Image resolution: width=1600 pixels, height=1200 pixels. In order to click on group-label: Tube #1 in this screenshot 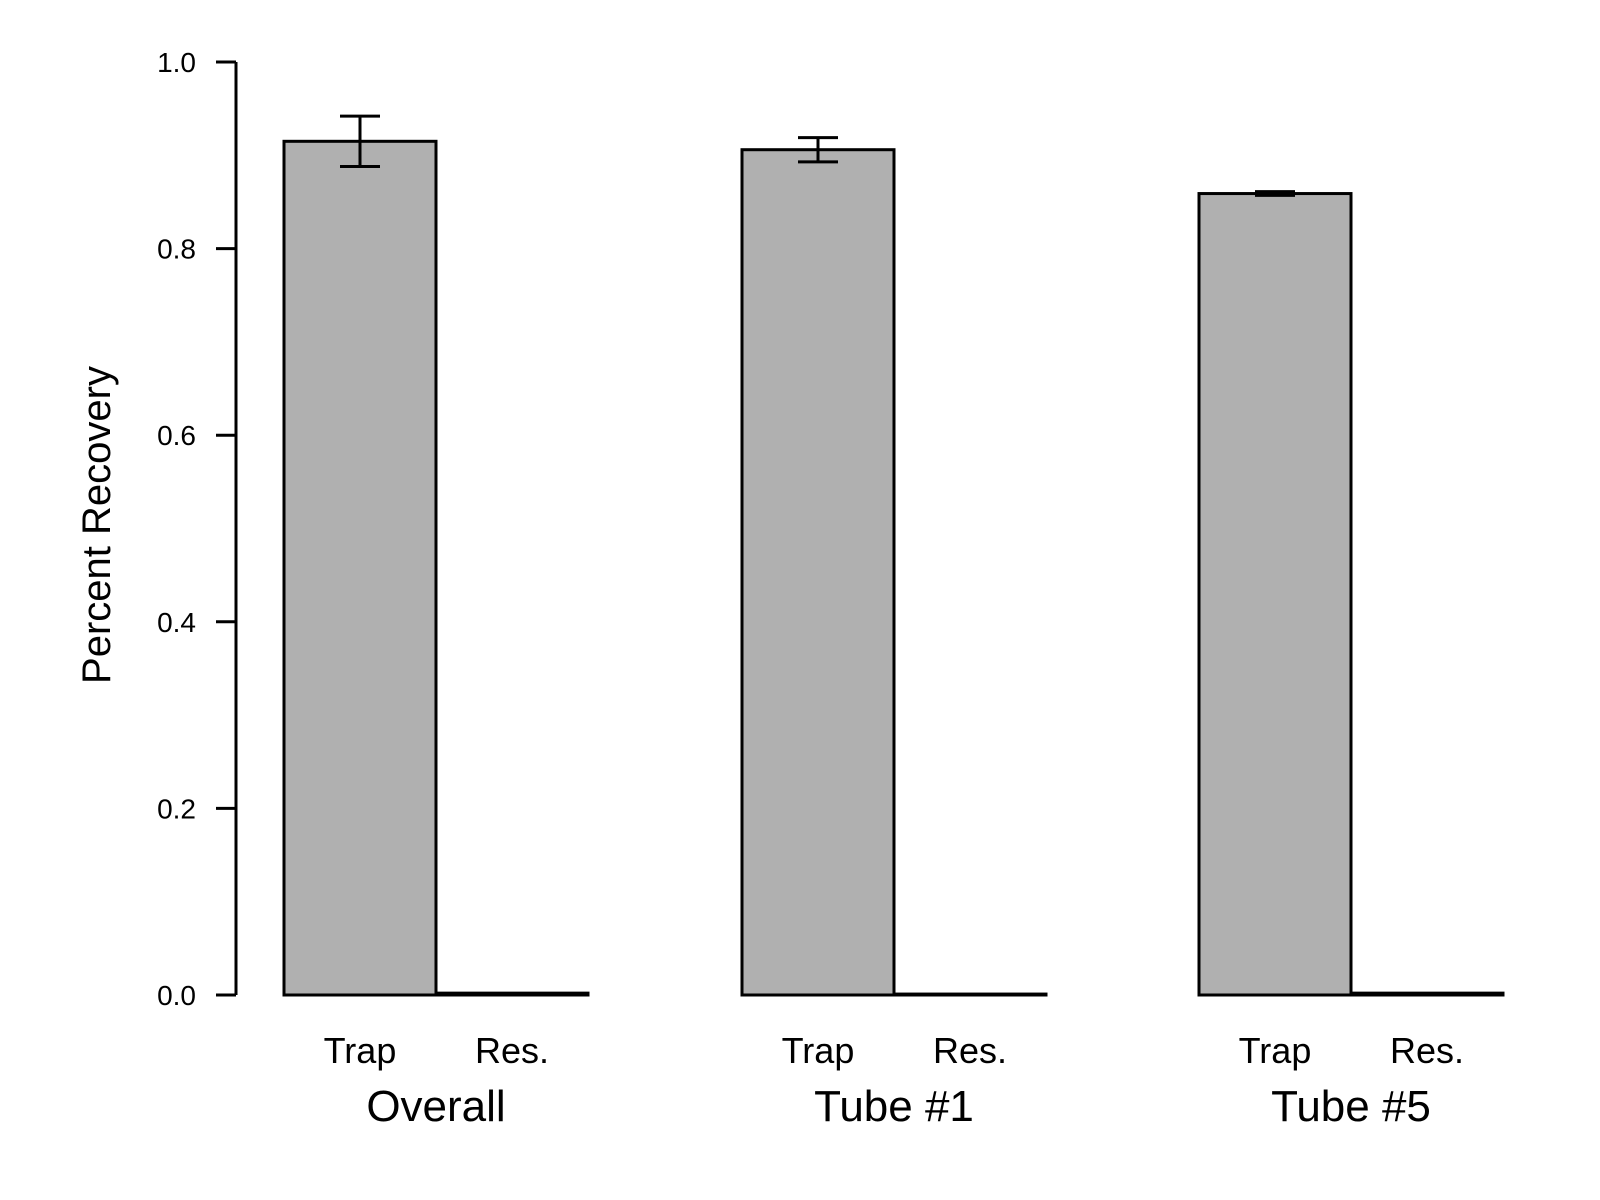, I will do `click(894, 1106)`.